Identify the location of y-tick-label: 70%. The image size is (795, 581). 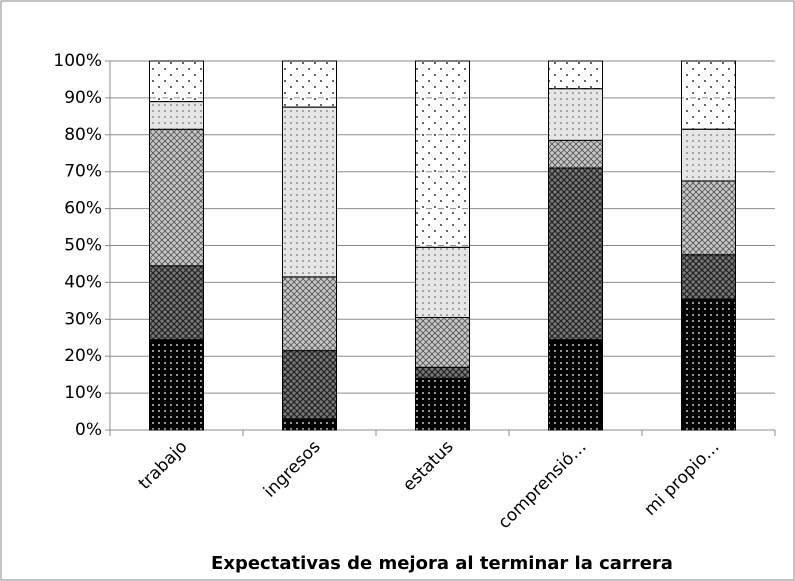
(83, 172).